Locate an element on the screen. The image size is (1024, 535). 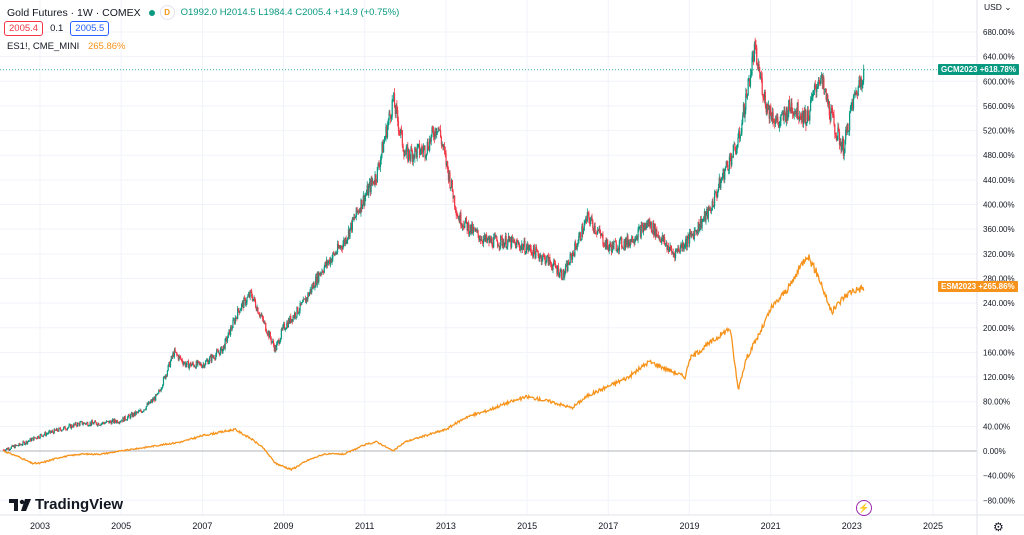
currency-selector: USD ⌄ is located at coordinates (997, 7).